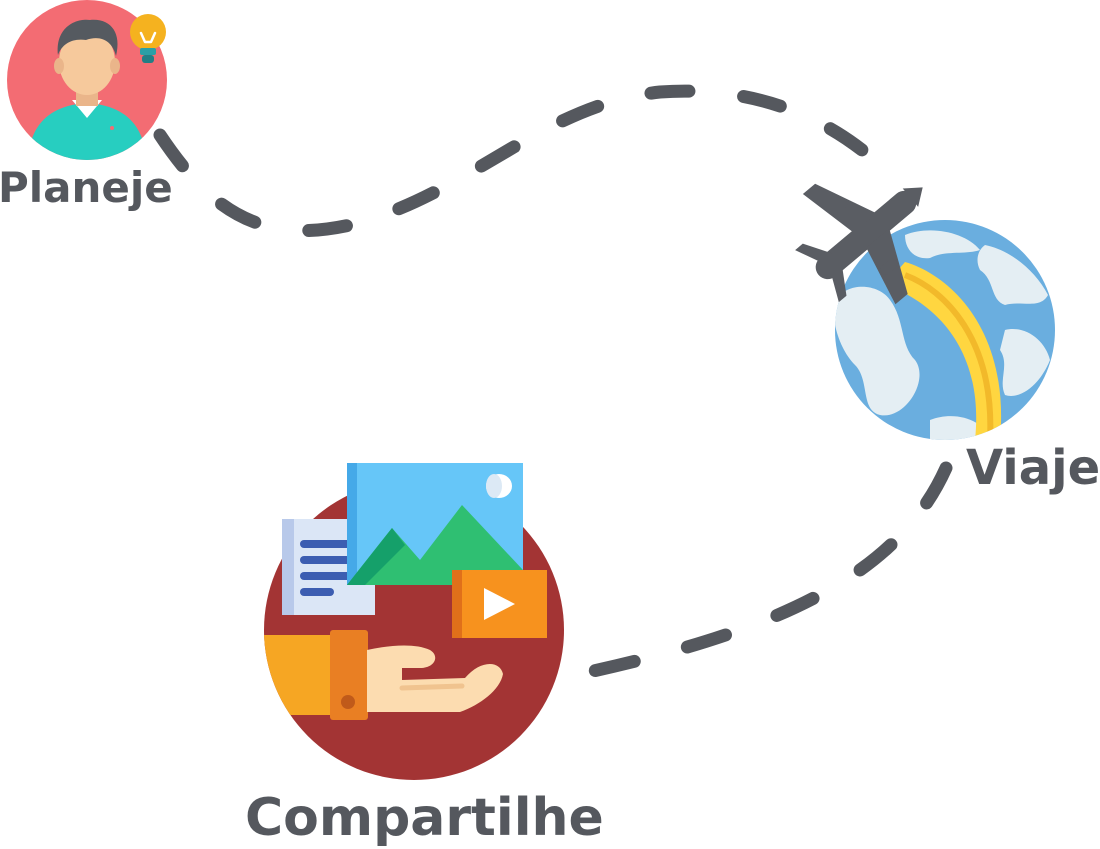 The width and height of the screenshot is (1100, 849). I want to click on globe-with-airplane-icon, so click(925, 311).